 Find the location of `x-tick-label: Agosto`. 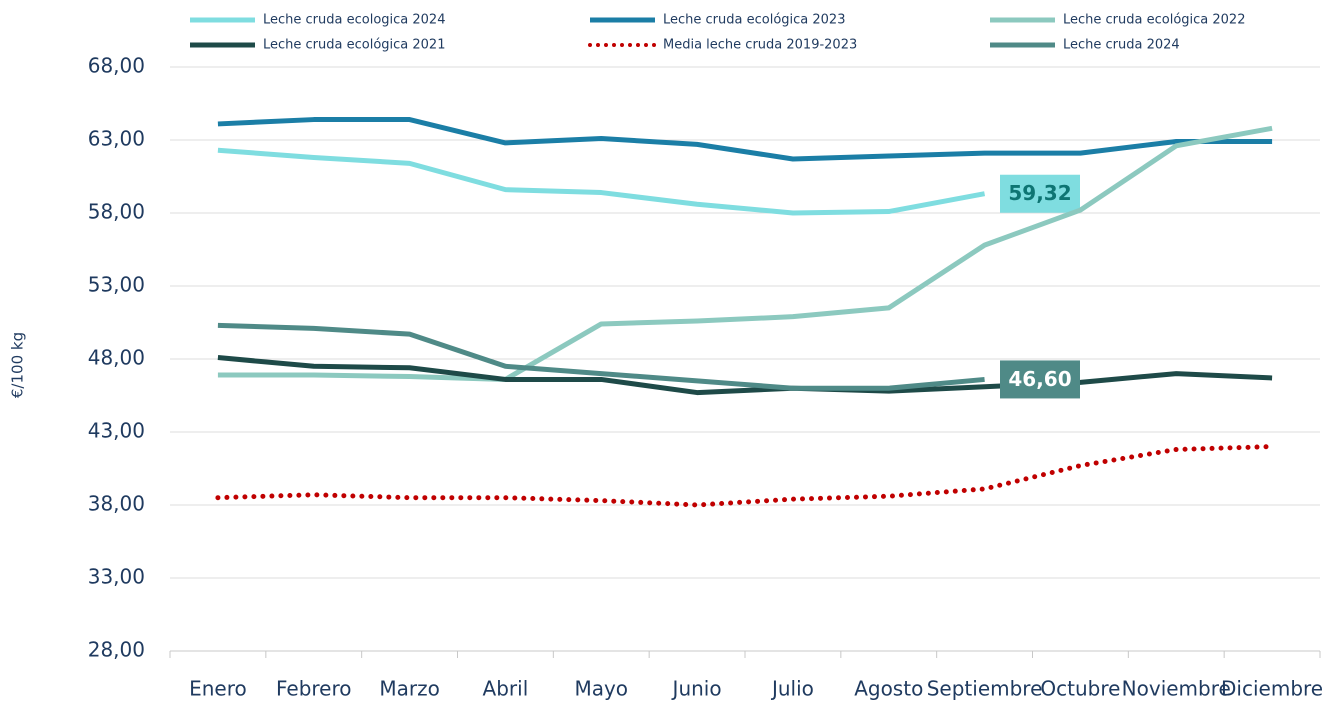

x-tick-label: Agosto is located at coordinates (888, 689).